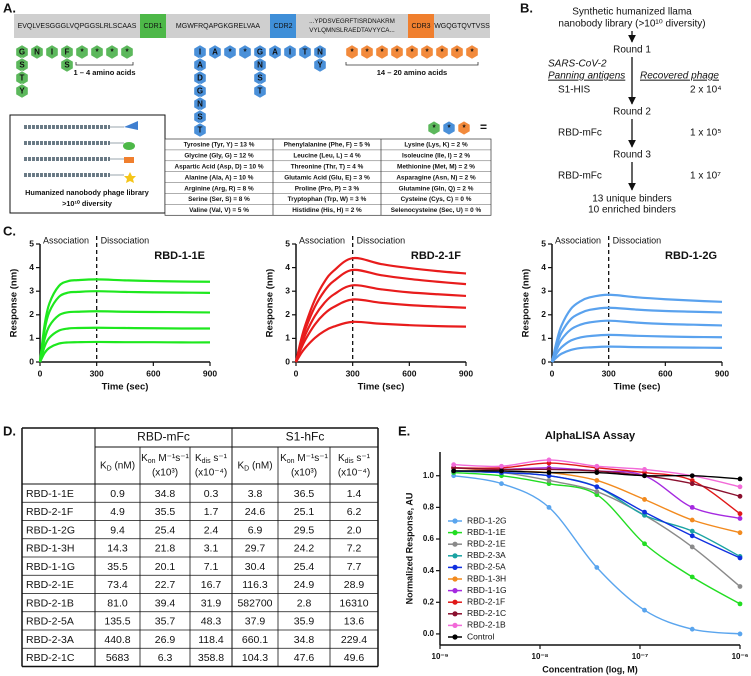 The width and height of the screenshot is (751, 676). What do you see at coordinates (67, 151) in the screenshot?
I see `phage-icons` at bounding box center [67, 151].